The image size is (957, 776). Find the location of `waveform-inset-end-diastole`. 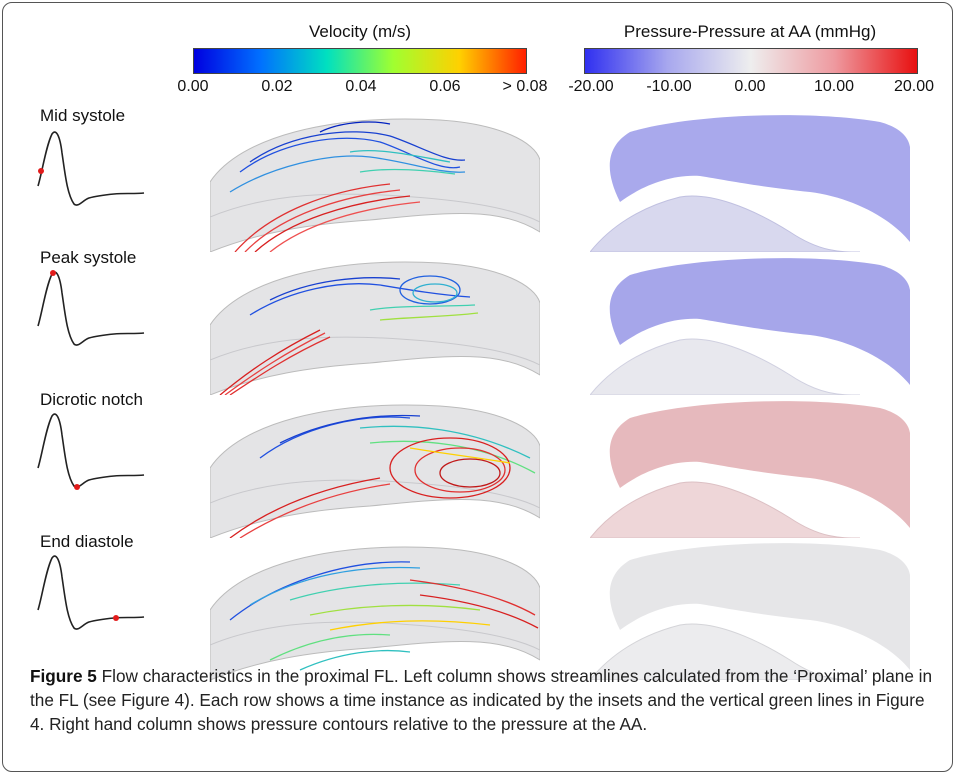

waveform-inset-end-diastole is located at coordinates (91, 592).